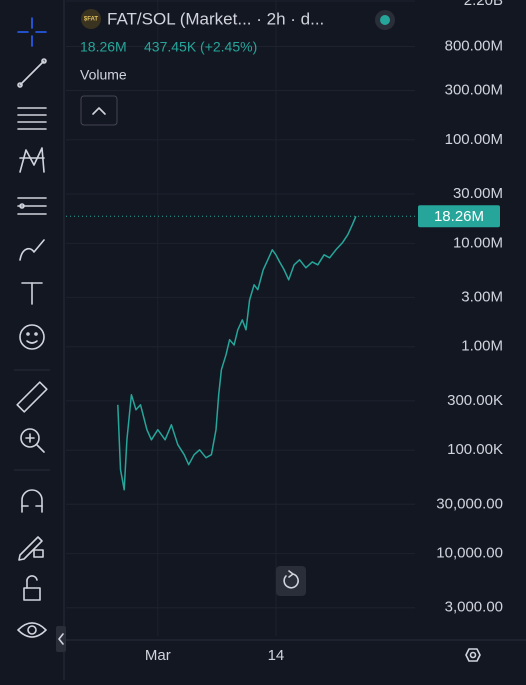  I want to click on toolbar, so click(40, 334).